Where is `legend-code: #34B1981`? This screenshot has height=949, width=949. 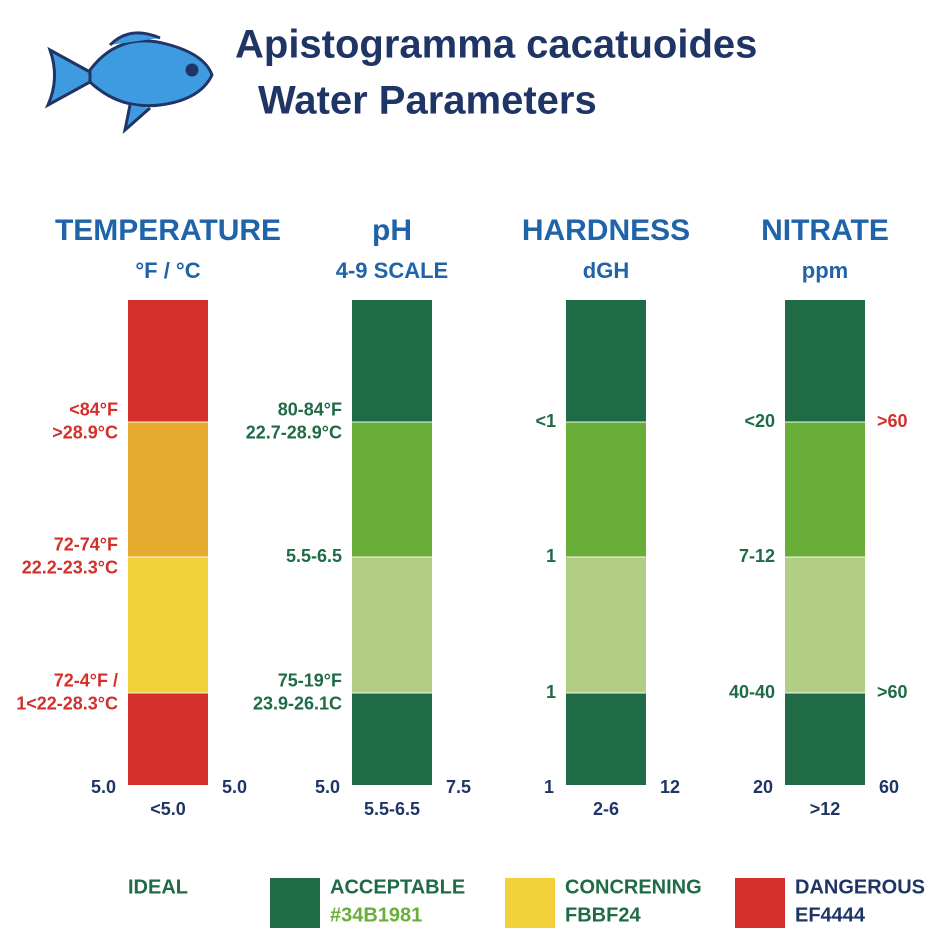
legend-code: #34B1981 is located at coordinates (376, 915).